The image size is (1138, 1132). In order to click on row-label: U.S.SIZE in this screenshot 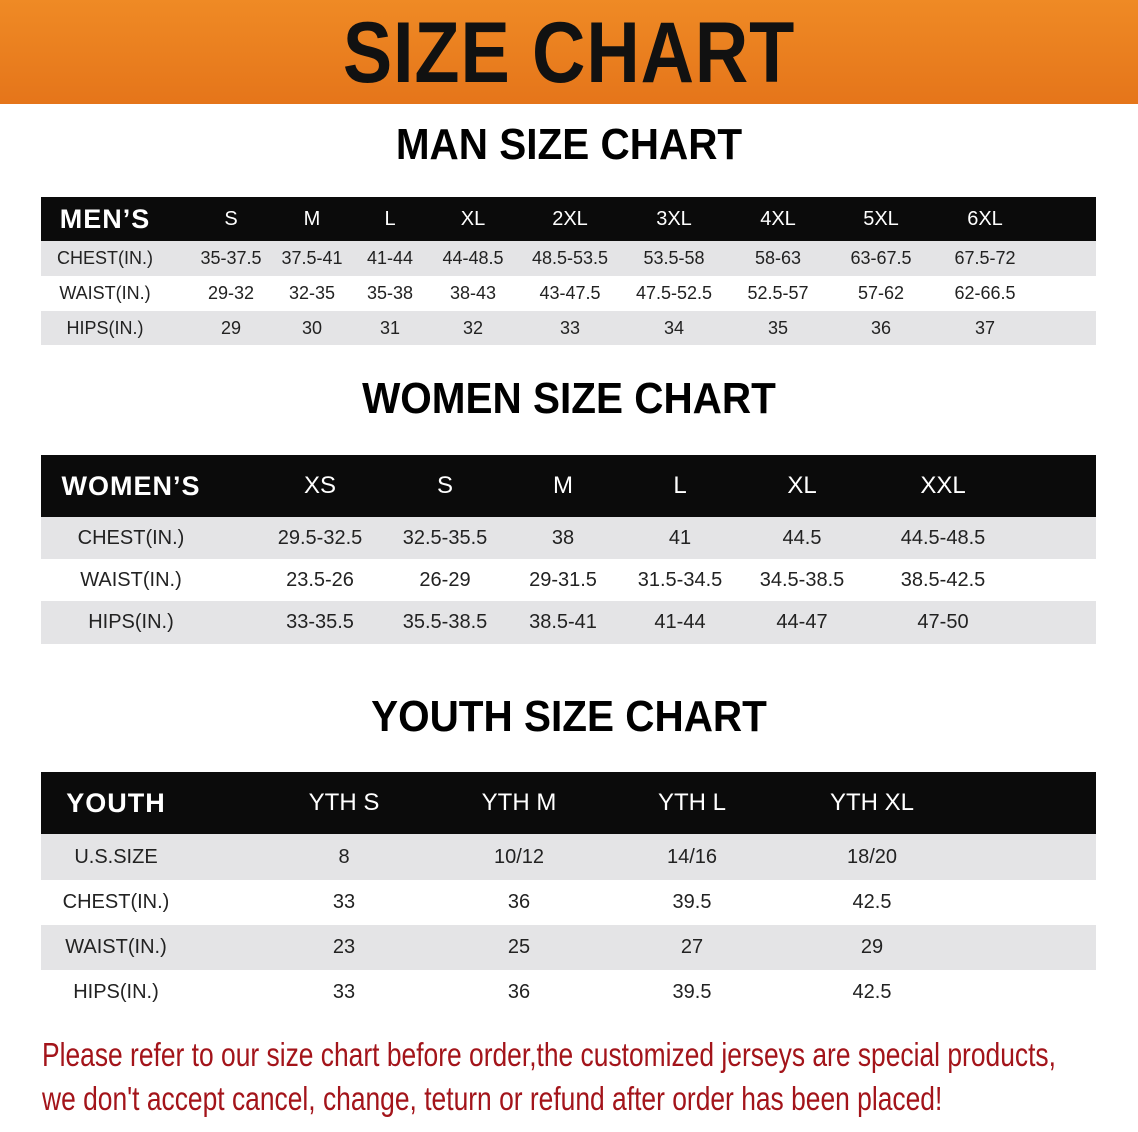, I will do `click(116, 856)`.